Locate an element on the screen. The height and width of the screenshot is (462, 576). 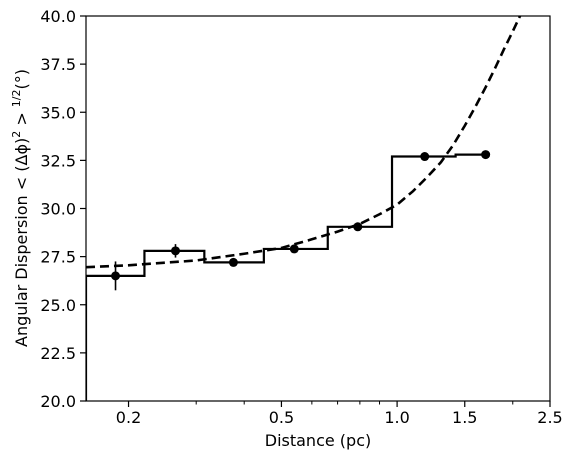
y-tick-label: 32.5 is located at coordinates (58, 160).